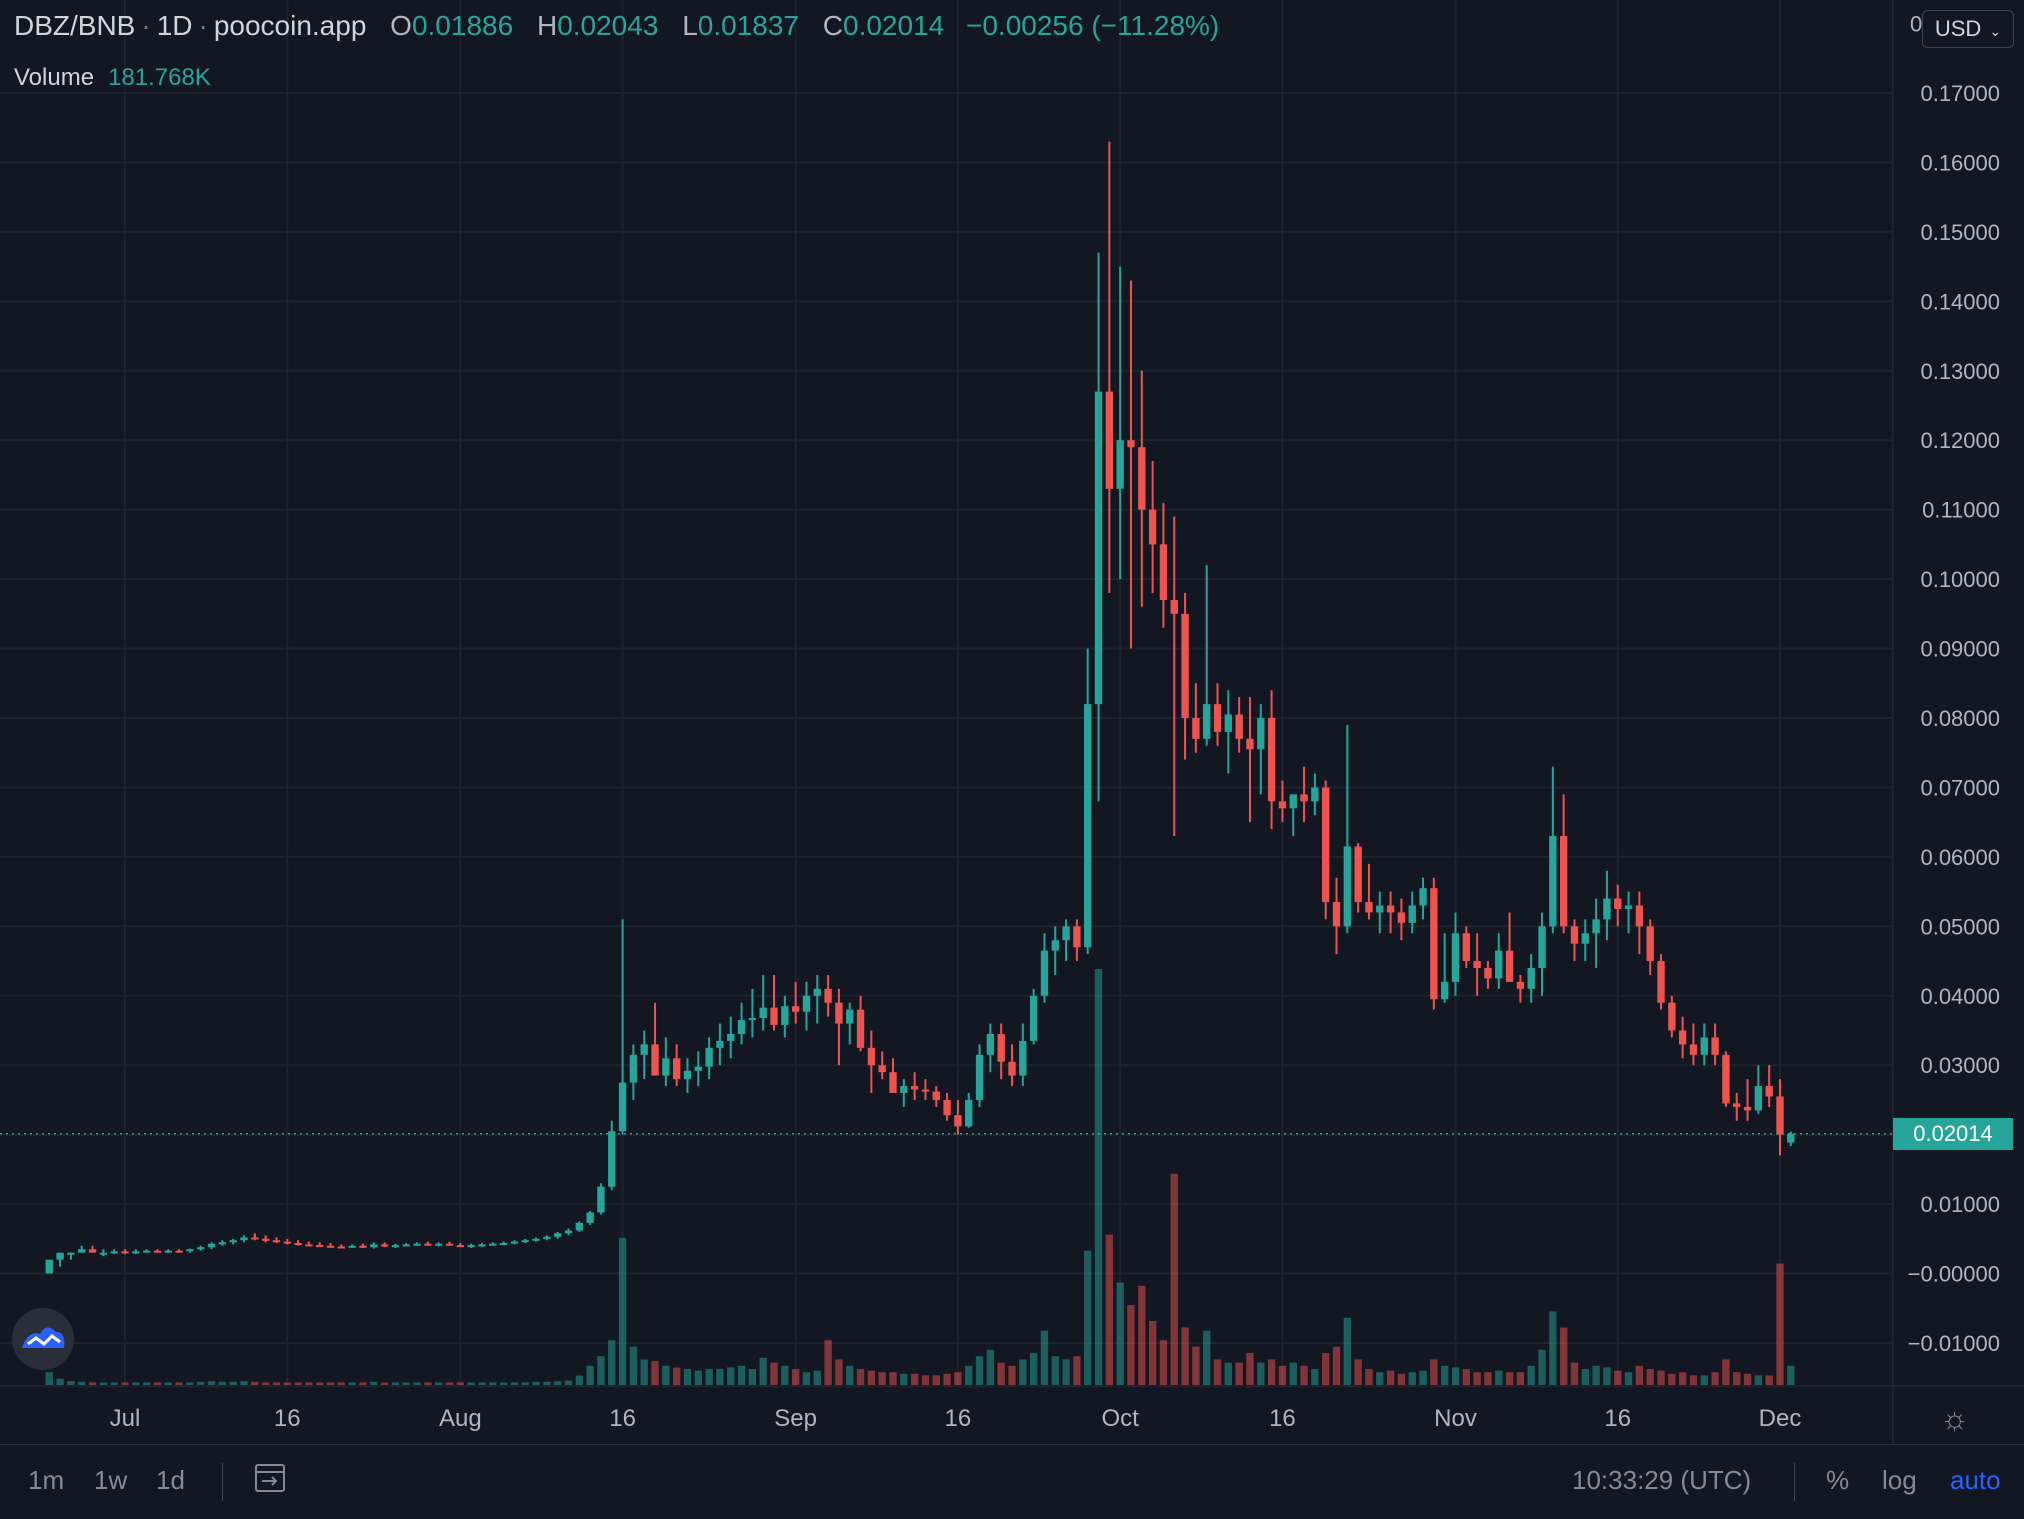 This screenshot has width=2024, height=1519. Describe the element at coordinates (1899, 1480) in the screenshot. I see `log-toggle: log` at that location.